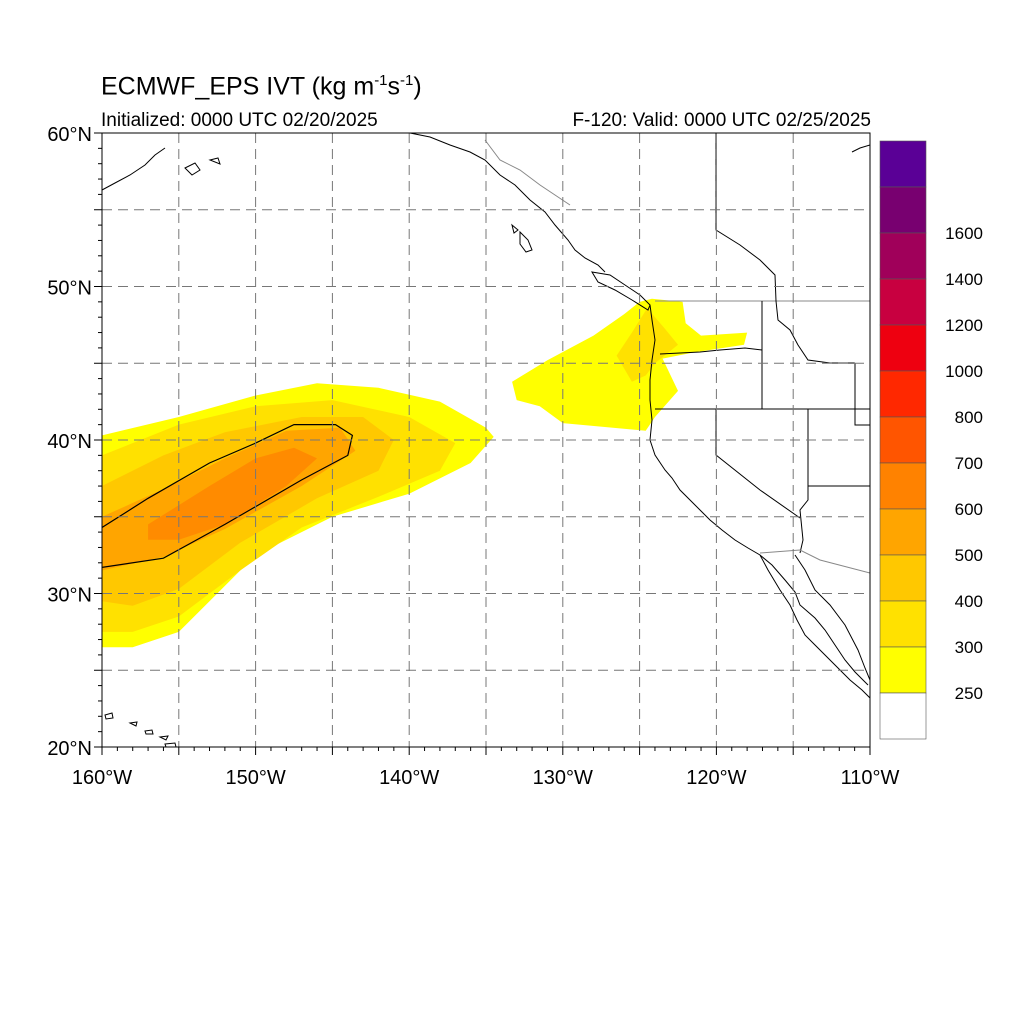  I want to click on map-title: ECMWF_EPS IVT (kg m-1s-1), so click(261, 86).